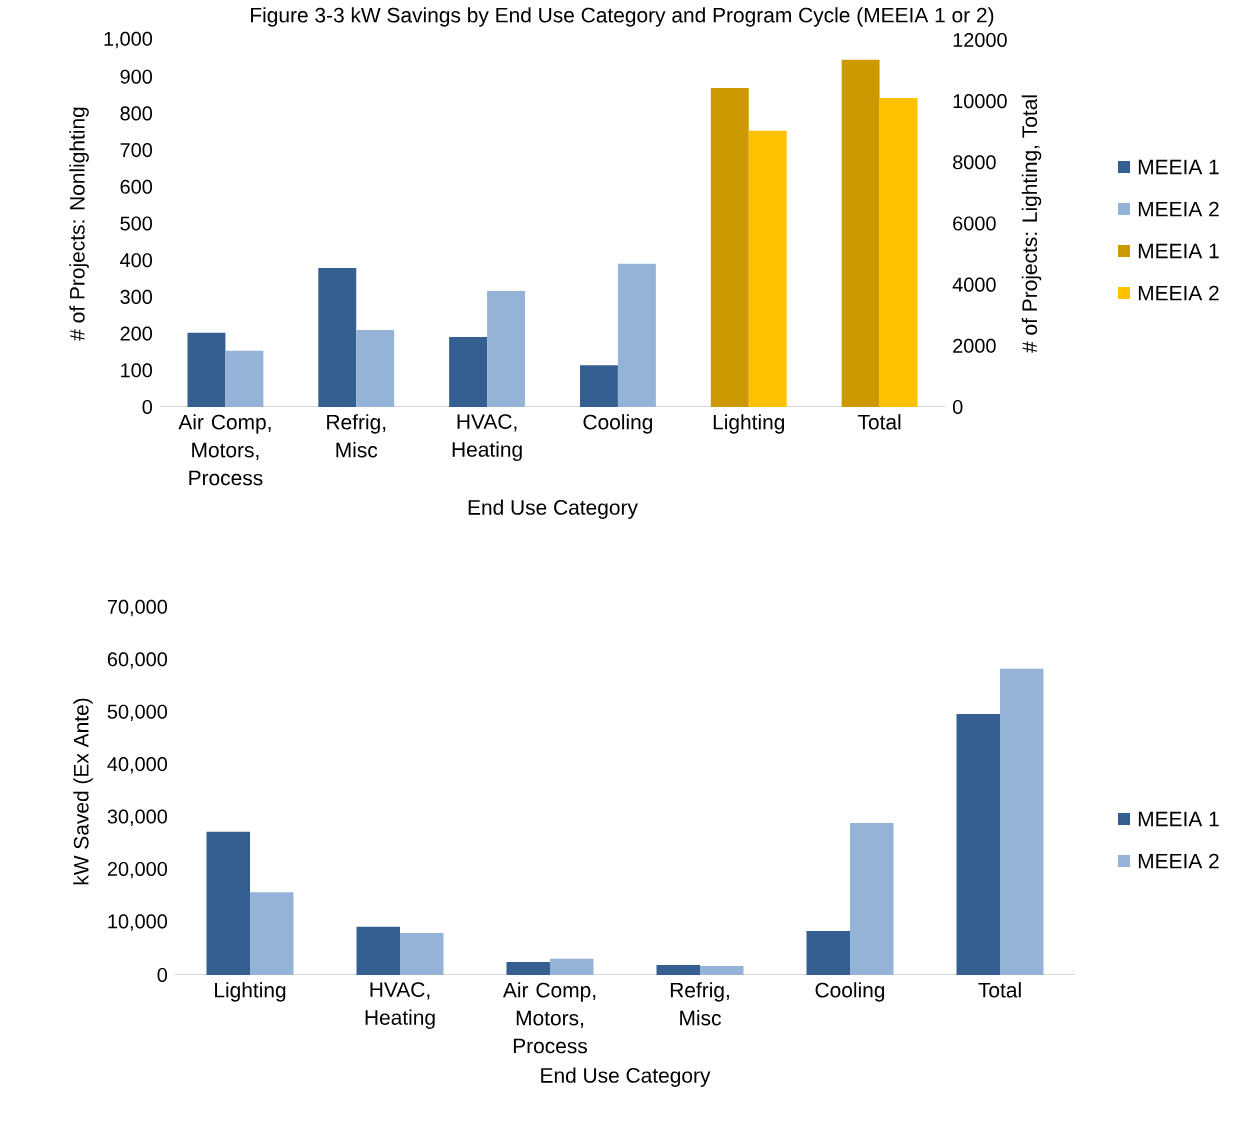 The image size is (1244, 1134). Describe the element at coordinates (136, 296) in the screenshot. I see `y-tick-label: 300` at that location.